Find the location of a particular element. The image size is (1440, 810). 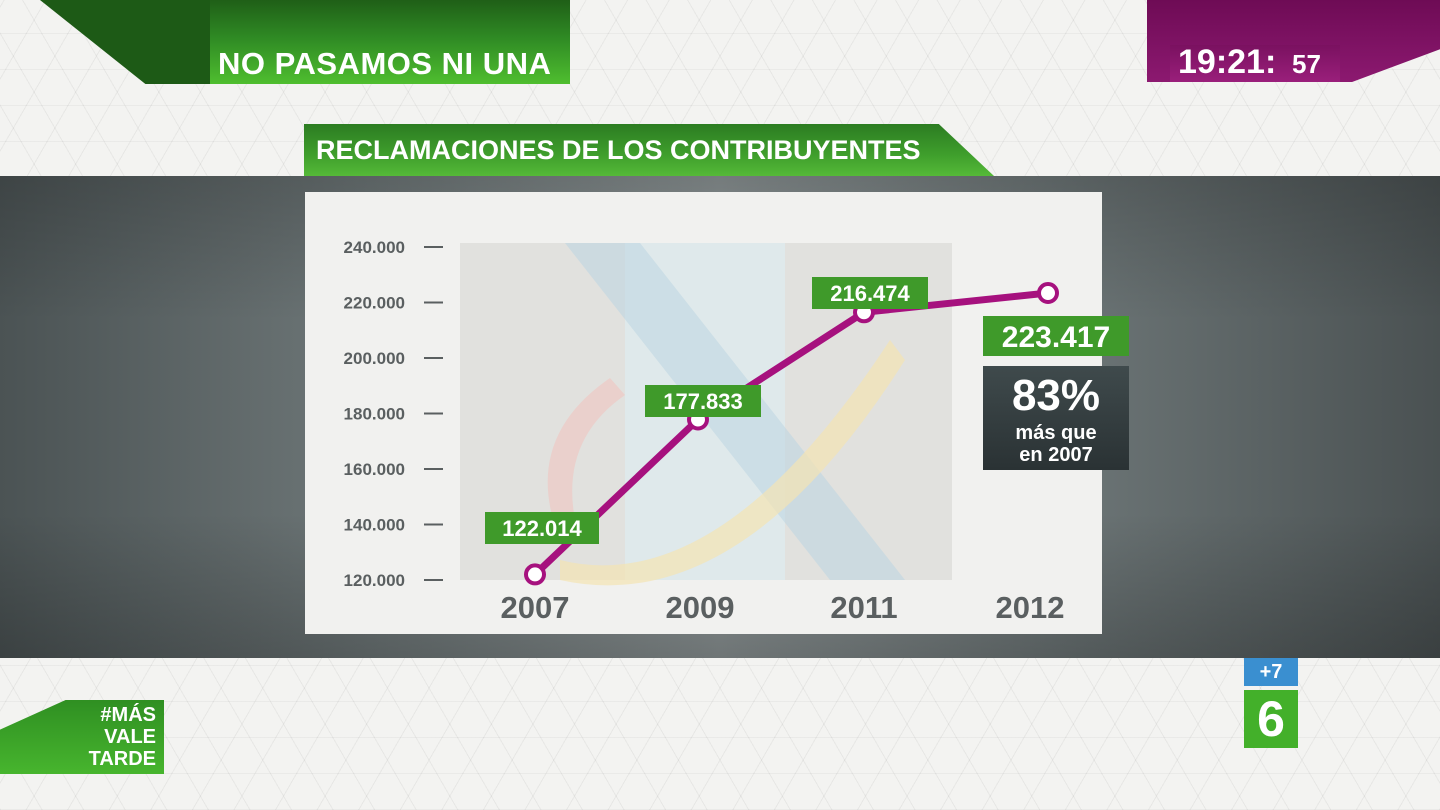

data-label: 177.833 is located at coordinates (703, 401).